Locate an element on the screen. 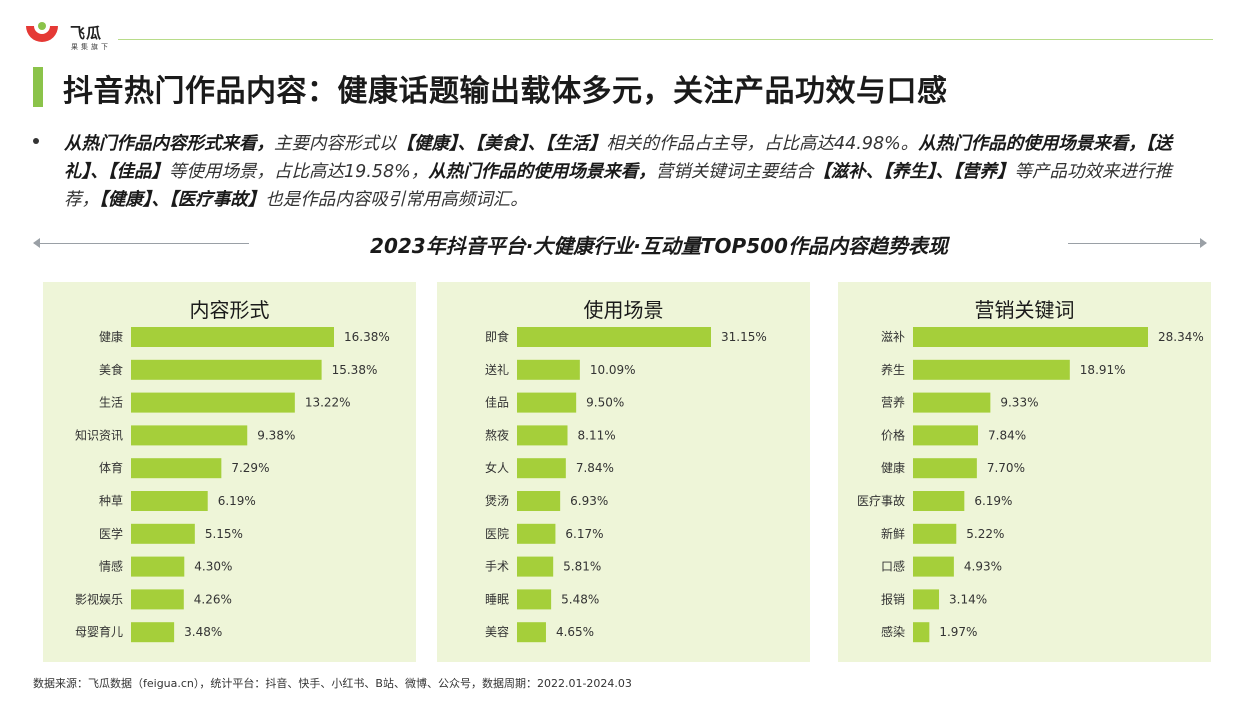 This screenshot has height=703, width=1250. title-accent-bar is located at coordinates (38, 87).